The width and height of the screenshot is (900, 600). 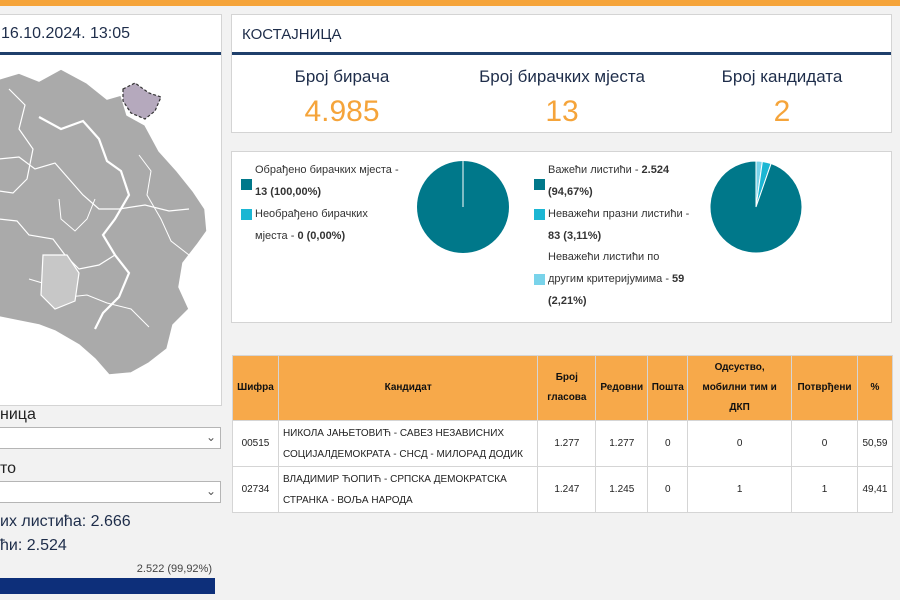 I want to click on ballots-total: их листића: 2.666, so click(x=65, y=521).